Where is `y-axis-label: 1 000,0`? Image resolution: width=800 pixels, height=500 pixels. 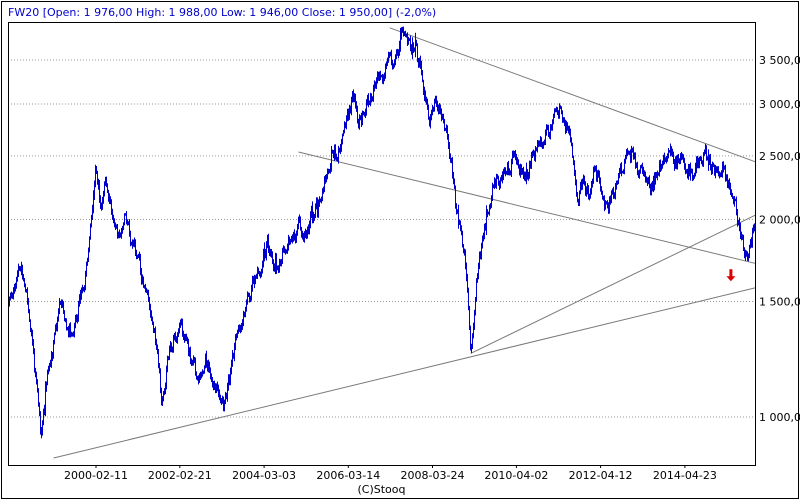 y-axis-label: 1 000,0 is located at coordinates (779, 417).